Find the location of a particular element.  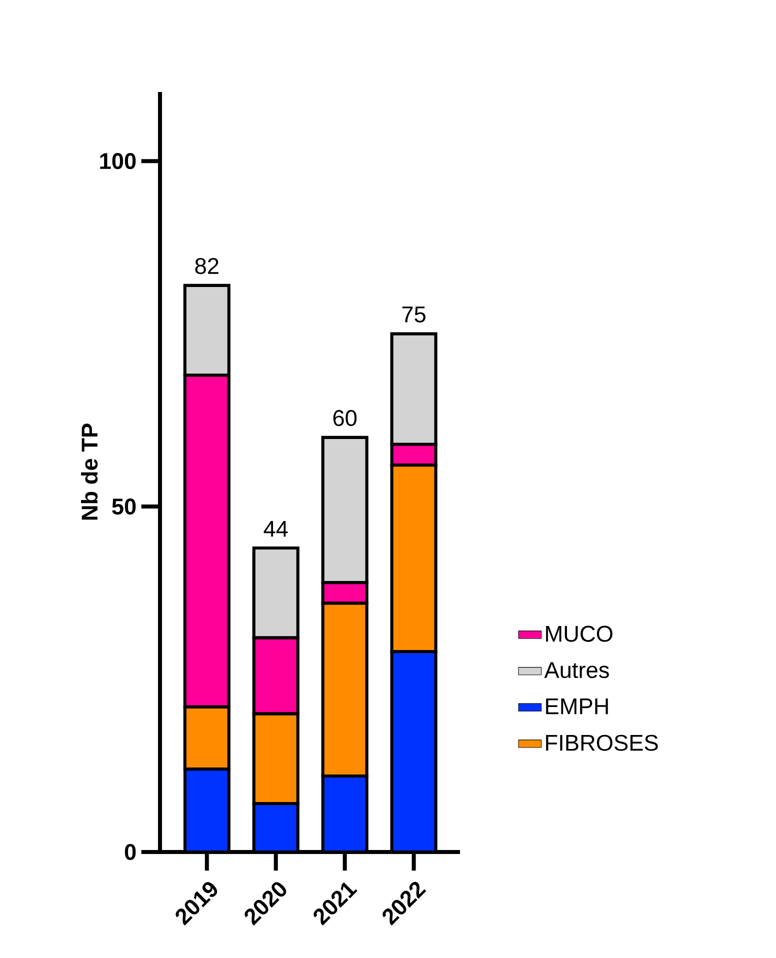

y-tick-label: 100 is located at coordinates (118, 161).